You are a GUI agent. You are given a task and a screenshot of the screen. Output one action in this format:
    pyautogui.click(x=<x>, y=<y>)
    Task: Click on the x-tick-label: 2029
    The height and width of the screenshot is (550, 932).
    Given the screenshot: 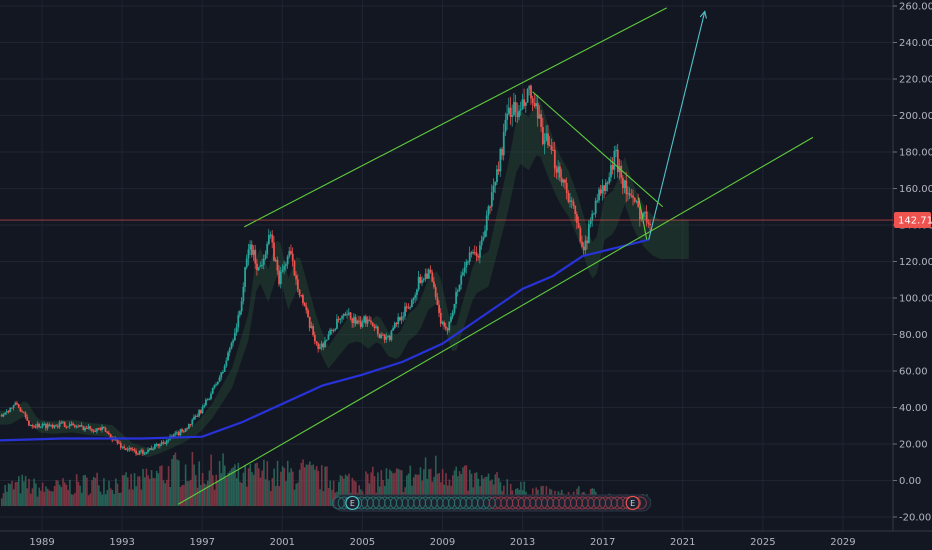 What is the action you would take?
    pyautogui.click(x=842, y=542)
    